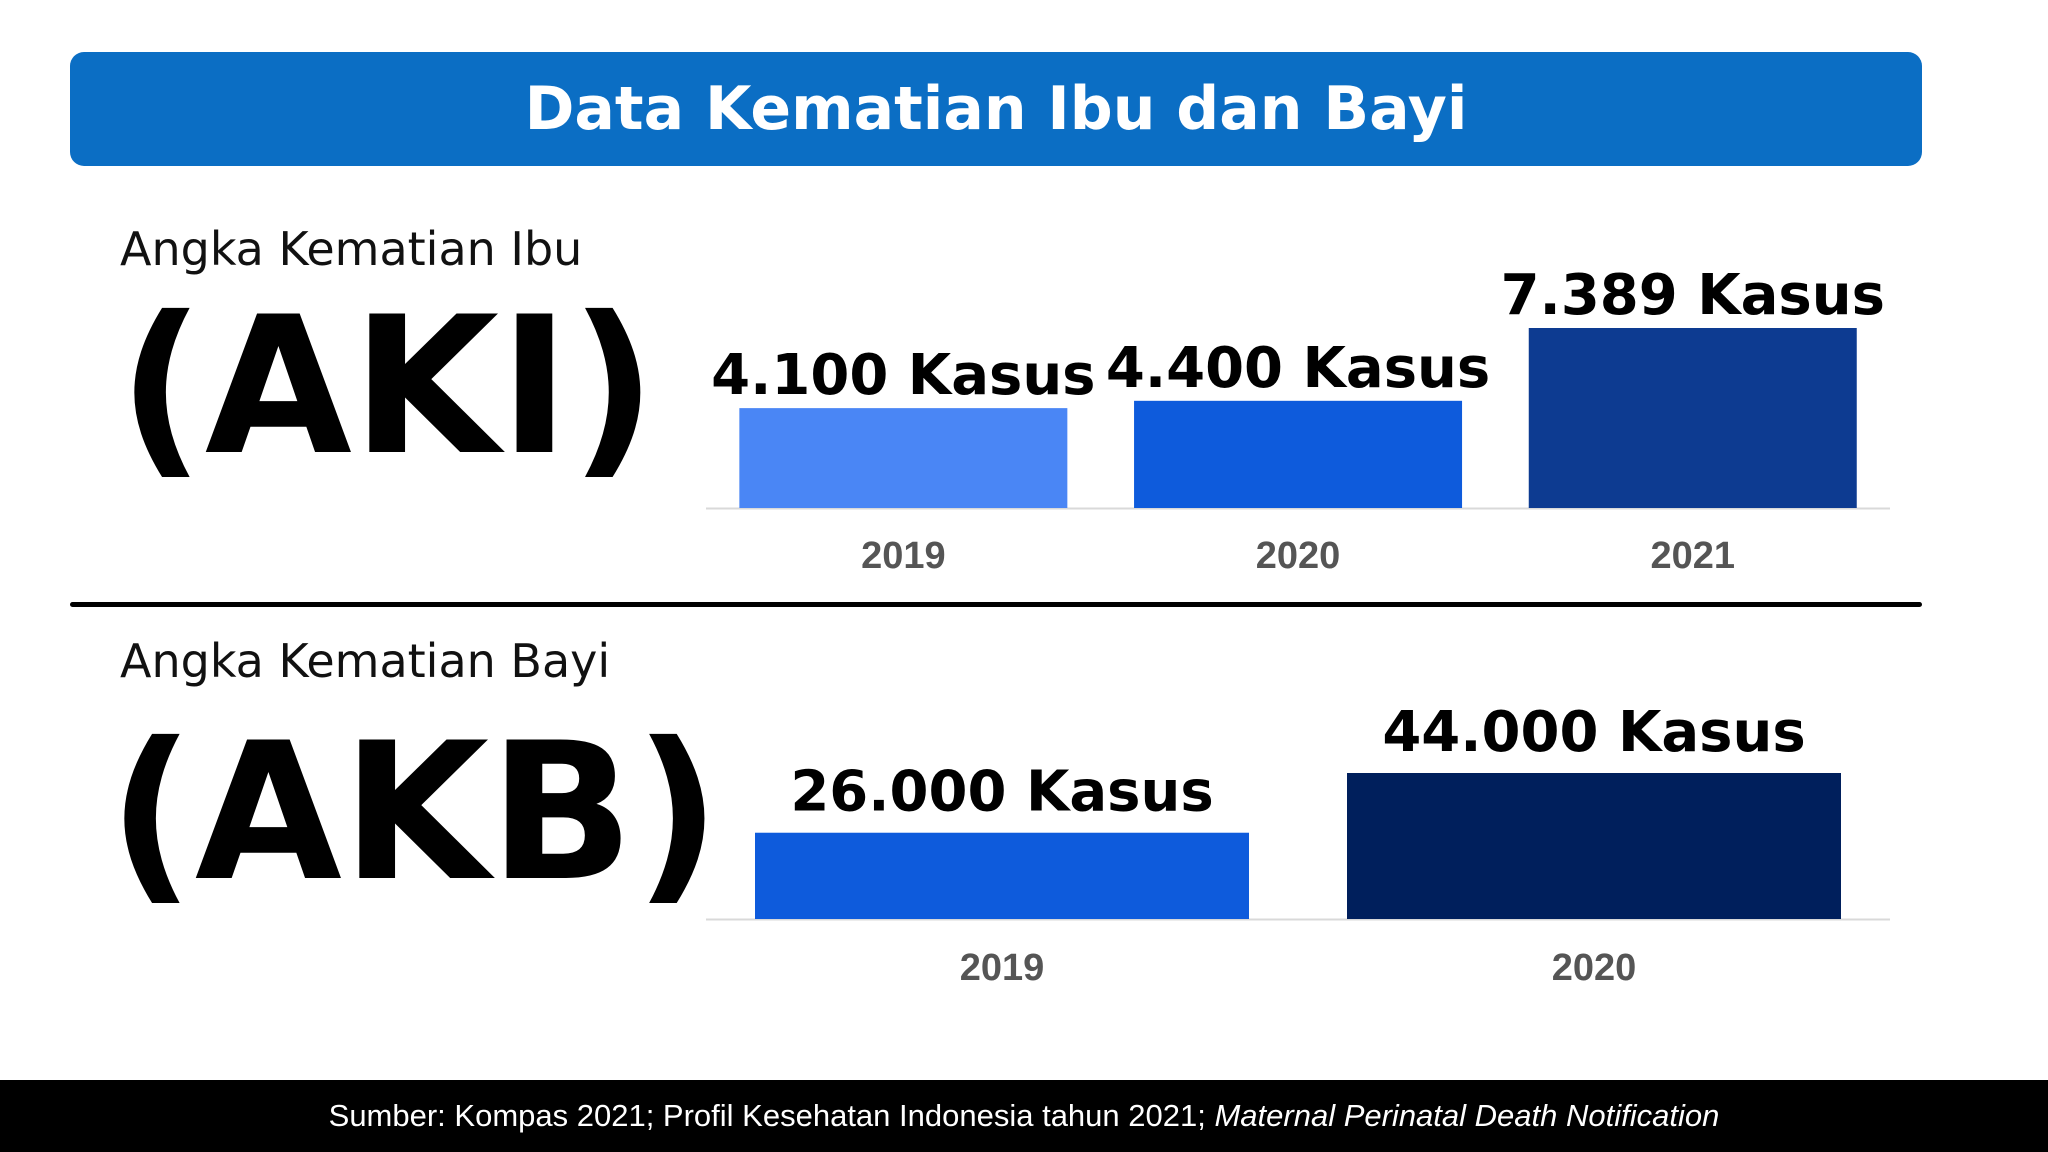  Describe the element at coordinates (903, 375) in the screenshot. I see `aki-data-label-2019: 4.100 Kasus` at that location.